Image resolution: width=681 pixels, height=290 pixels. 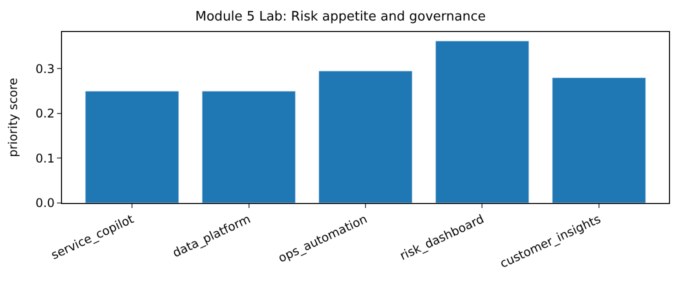 What do you see at coordinates (340, 17) in the screenshot?
I see `chart-title: Module 5 Lab: Risk appetite and governance` at bounding box center [340, 17].